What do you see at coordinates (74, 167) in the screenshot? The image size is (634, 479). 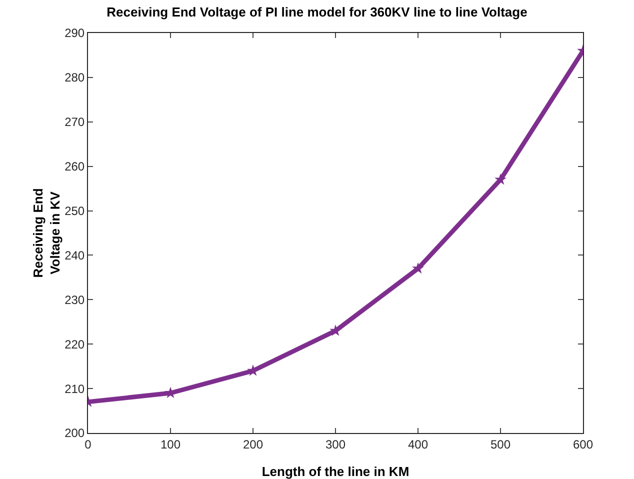 I see `y-tick-label: 260` at bounding box center [74, 167].